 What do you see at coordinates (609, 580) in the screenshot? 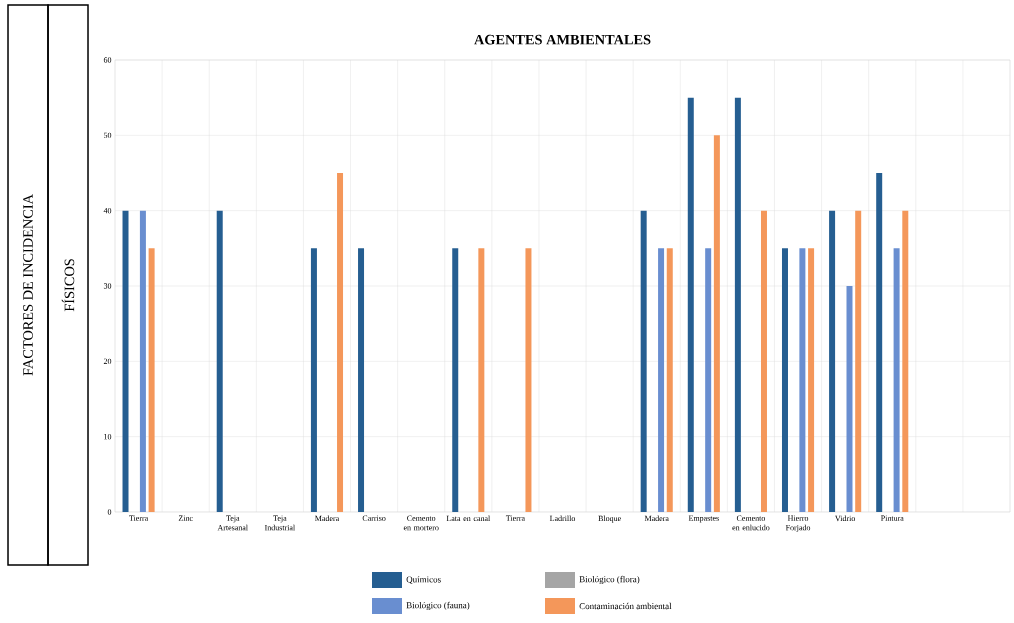
I see `legend-label: Biológico (flora)` at bounding box center [609, 580].